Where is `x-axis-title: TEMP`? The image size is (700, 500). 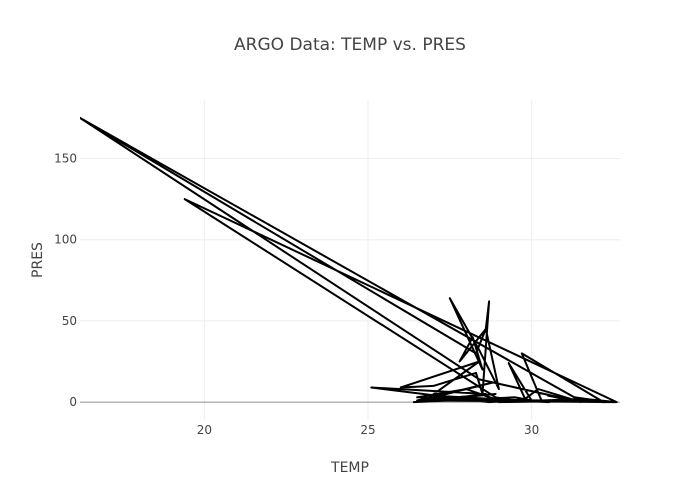 x-axis-title: TEMP is located at coordinates (349, 468).